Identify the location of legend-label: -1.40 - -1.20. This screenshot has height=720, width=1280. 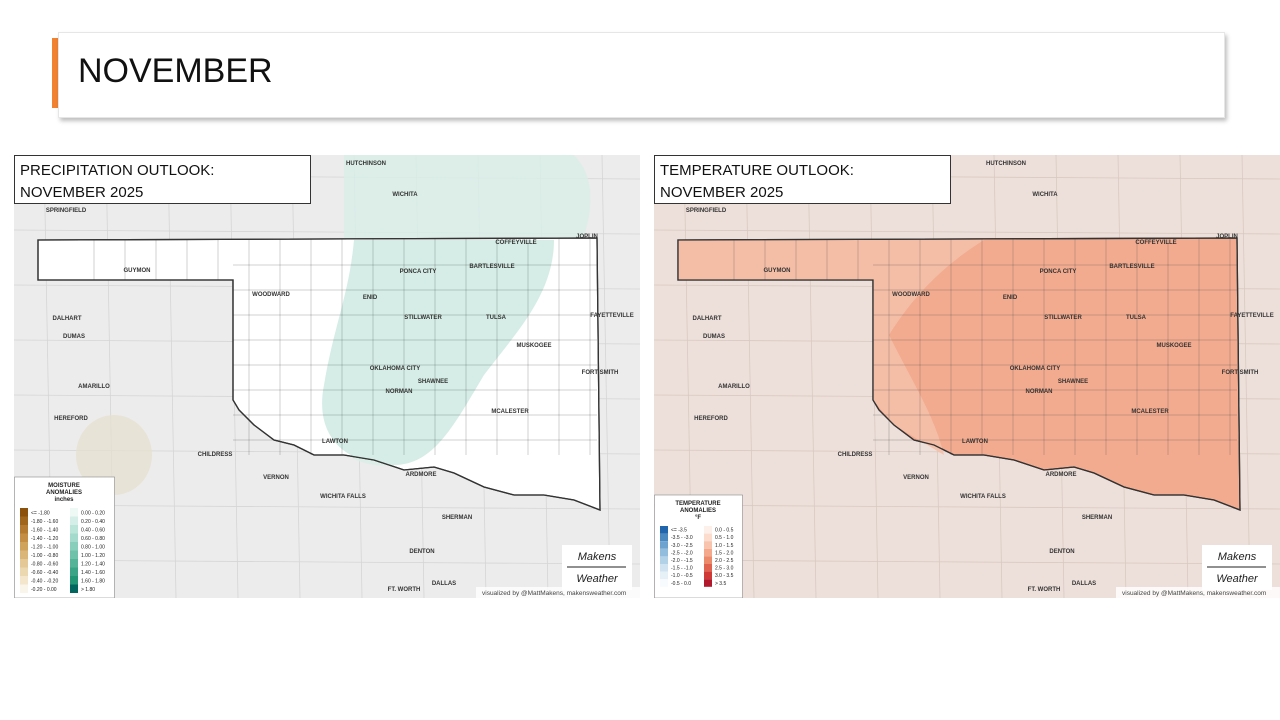
(44, 539).